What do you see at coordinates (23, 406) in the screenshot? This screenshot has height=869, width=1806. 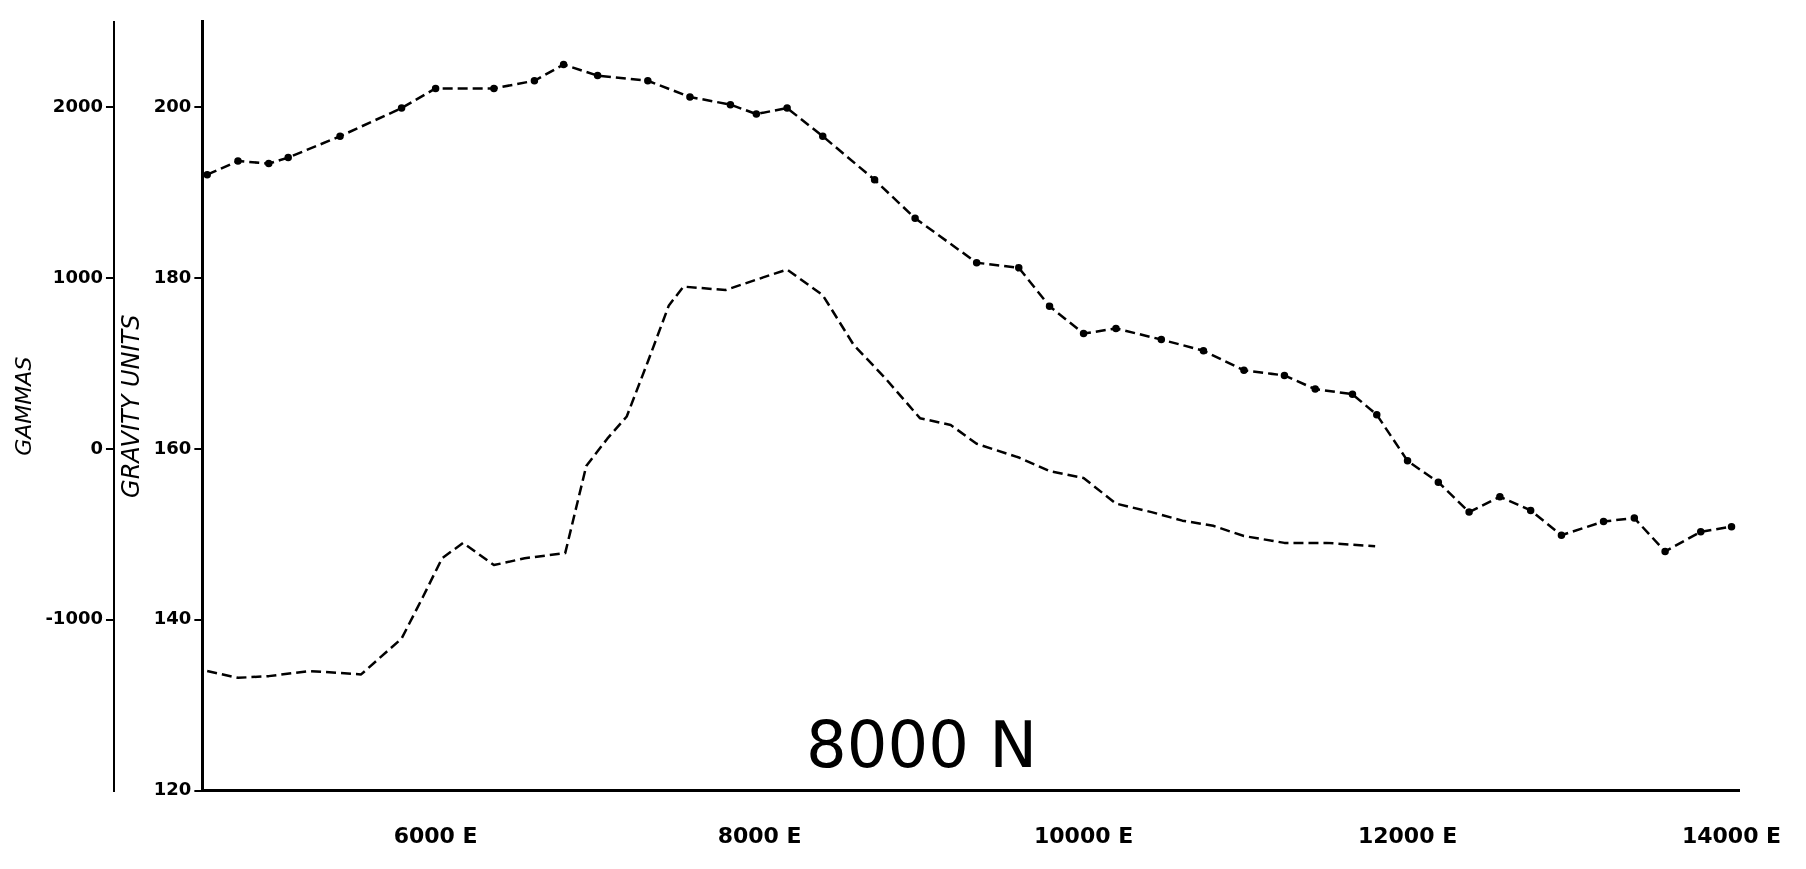 I see `y2-axis-title: GAMMAS` at bounding box center [23, 406].